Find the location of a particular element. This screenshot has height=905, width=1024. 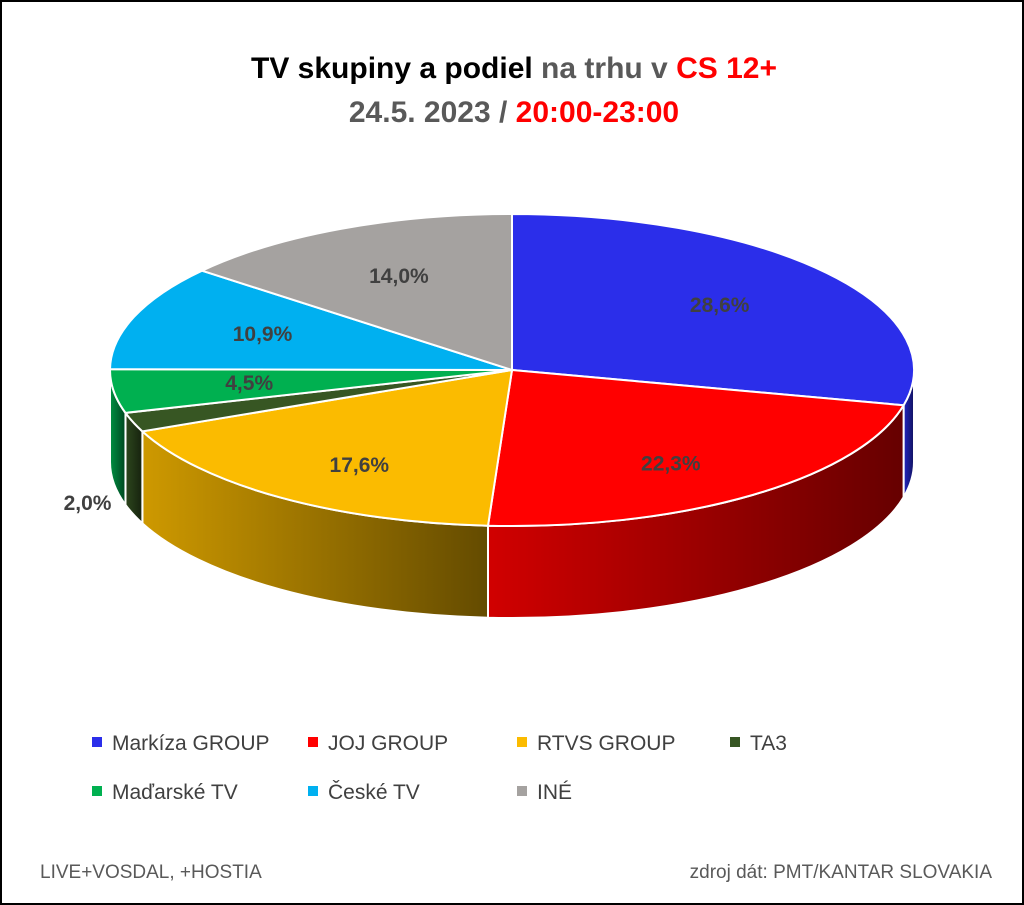

subtitle-timeslot: 20:00-23:00 is located at coordinates (597, 112).